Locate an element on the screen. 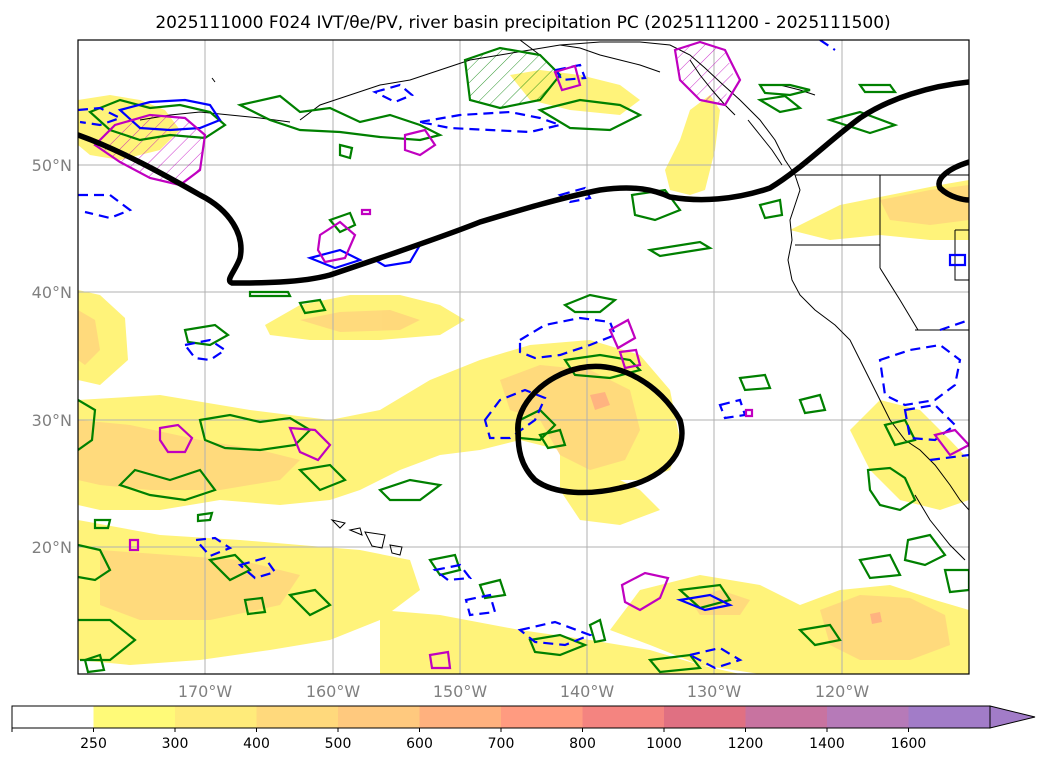 This screenshot has height=771, width=1047. colorbar-tick-label: 700 is located at coordinates (501, 744).